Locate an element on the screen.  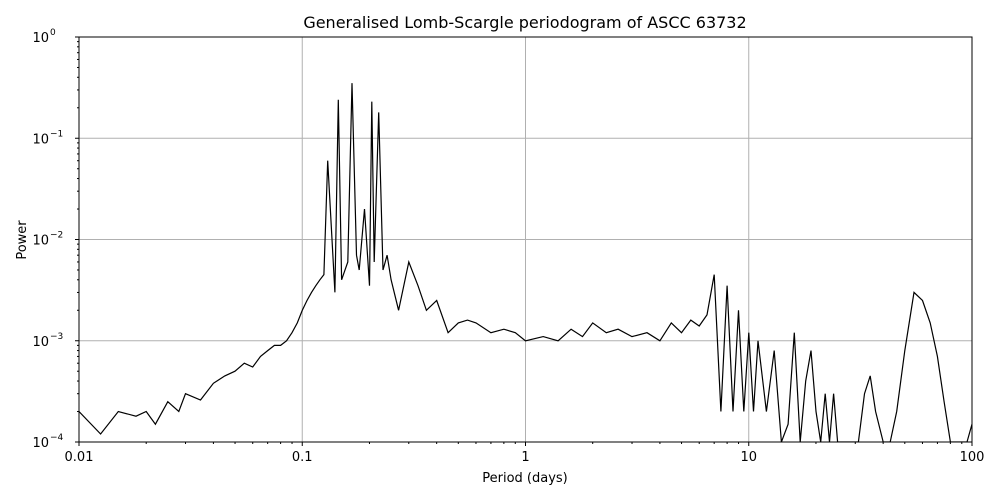
x-axis-title: Period (days) is located at coordinates (525, 478).